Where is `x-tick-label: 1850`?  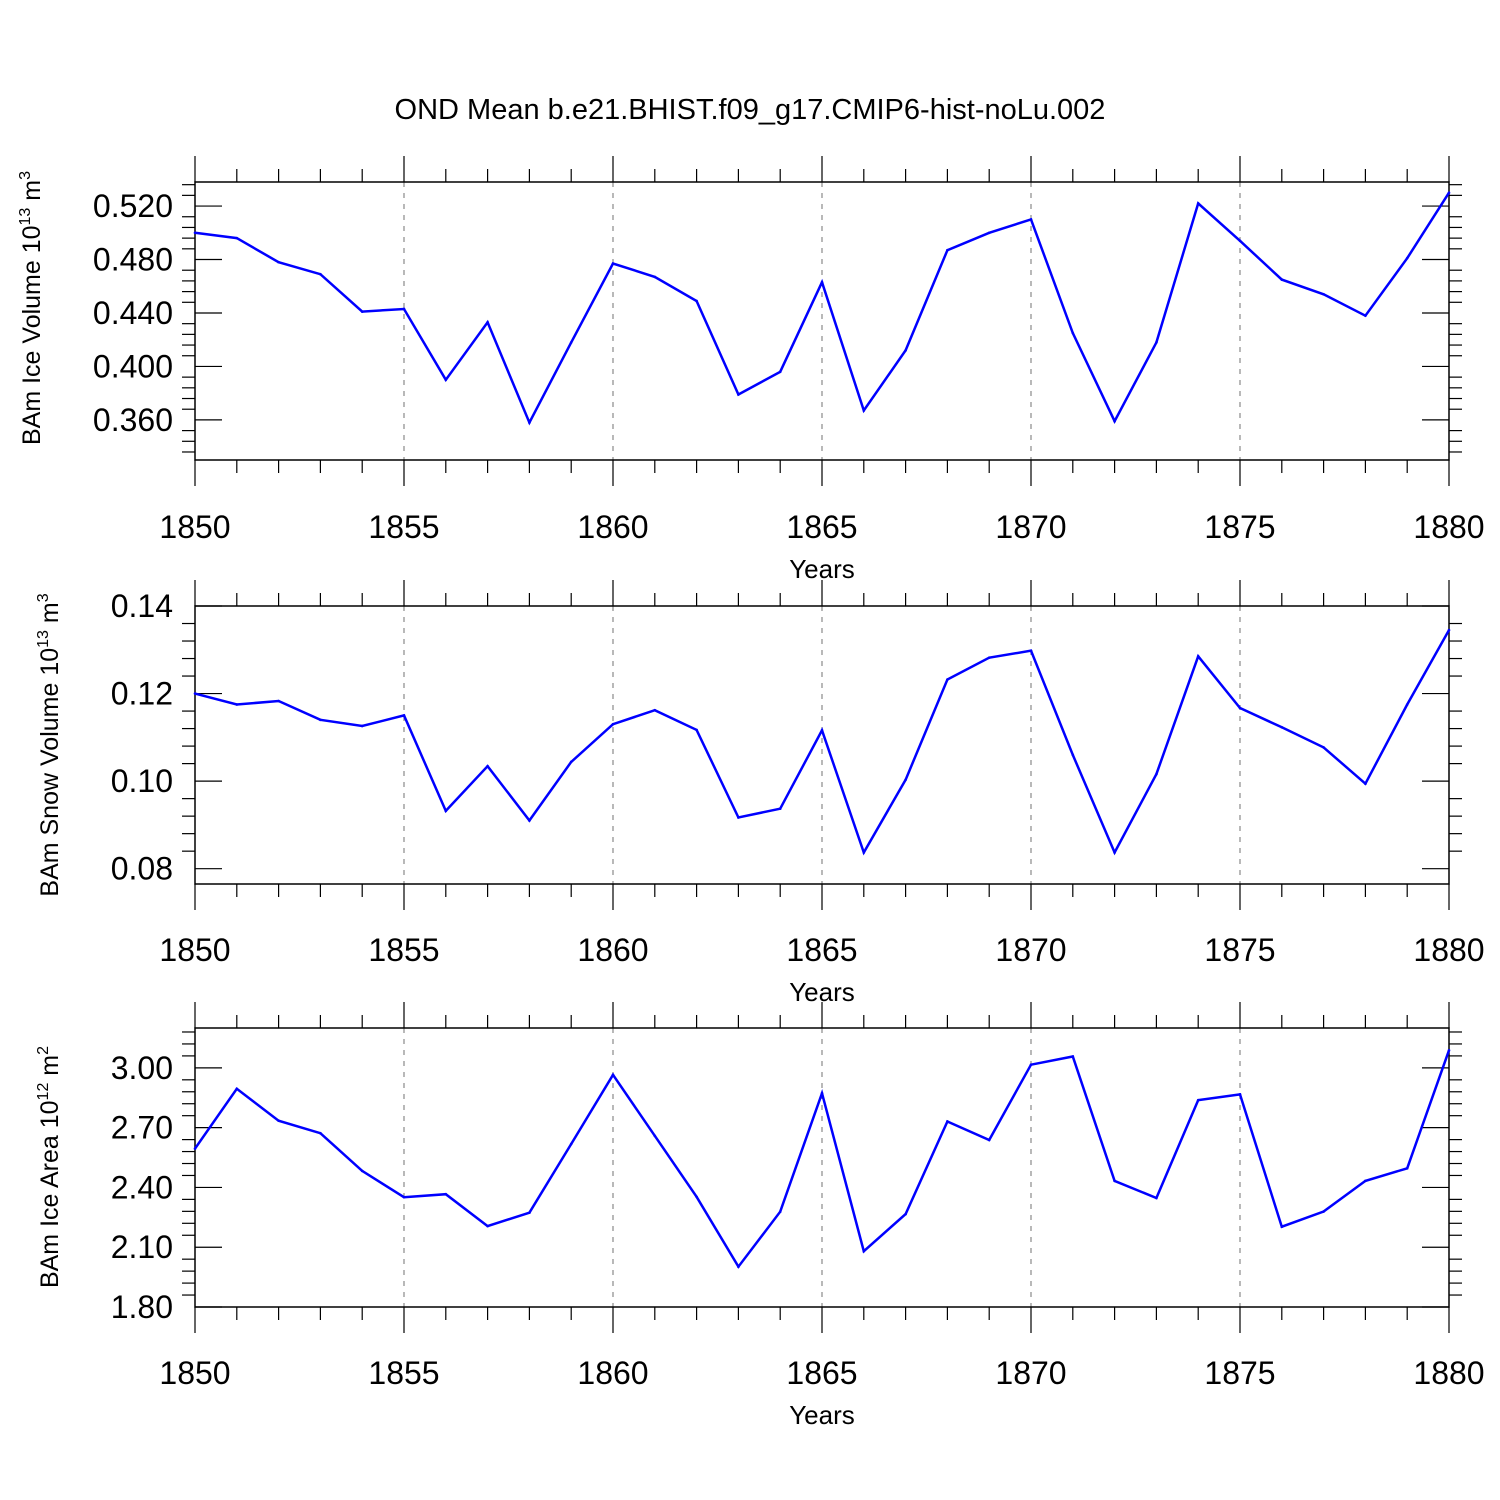 x-tick-label: 1850 is located at coordinates (194, 950).